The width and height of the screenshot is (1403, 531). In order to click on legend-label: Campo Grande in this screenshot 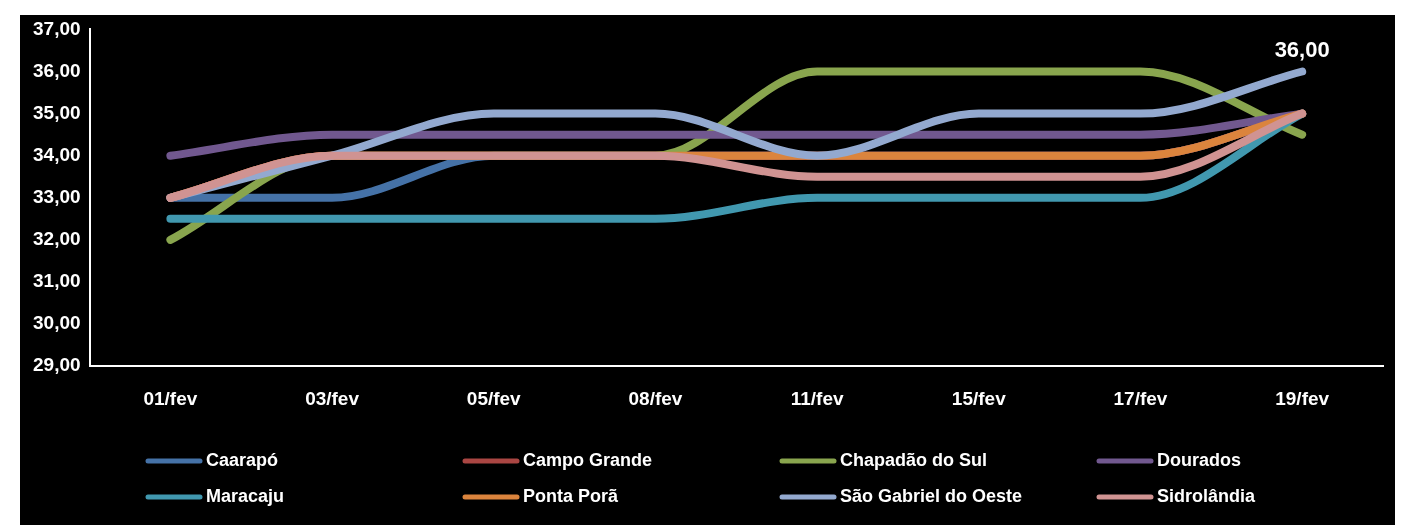, I will do `click(588, 459)`.